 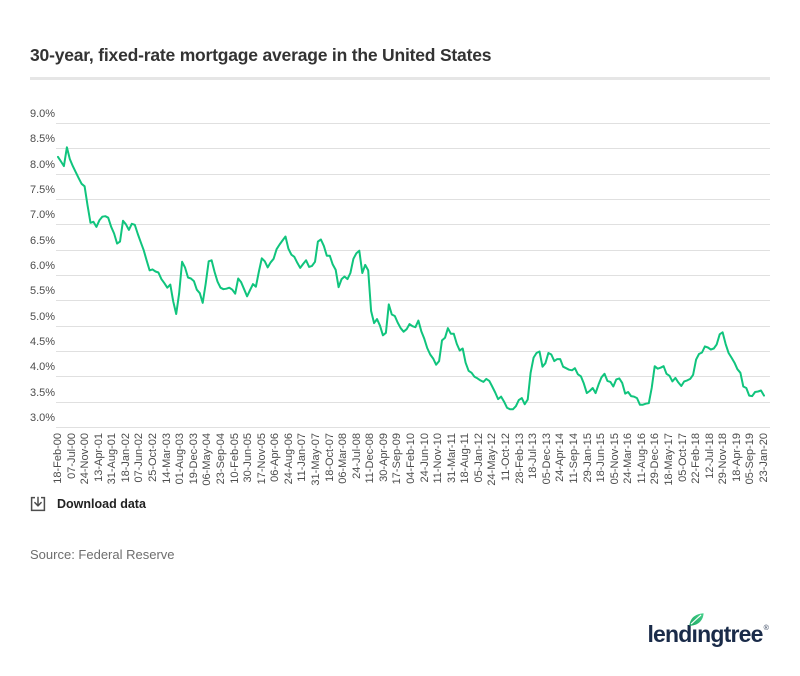 What do you see at coordinates (153, 457) in the screenshot?
I see `x-tick-label: 25-Oct-02` at bounding box center [153, 457].